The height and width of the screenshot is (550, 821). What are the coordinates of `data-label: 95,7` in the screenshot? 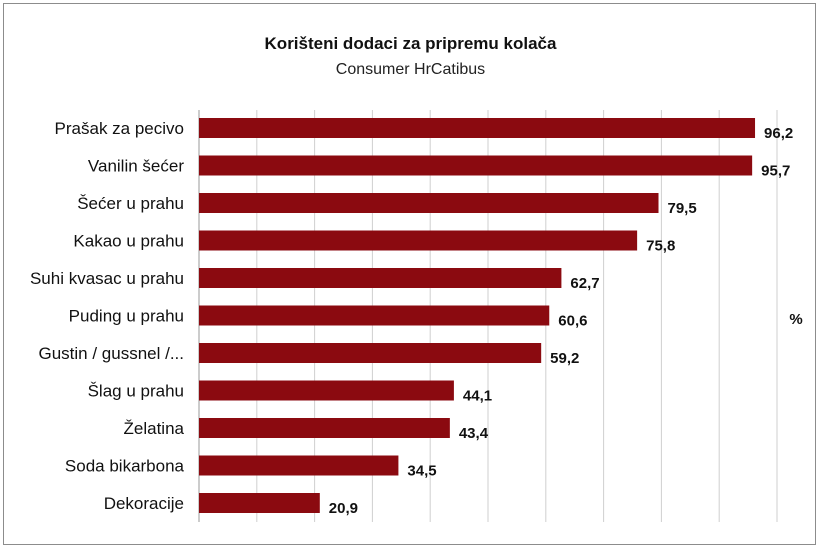 It's located at (775, 171).